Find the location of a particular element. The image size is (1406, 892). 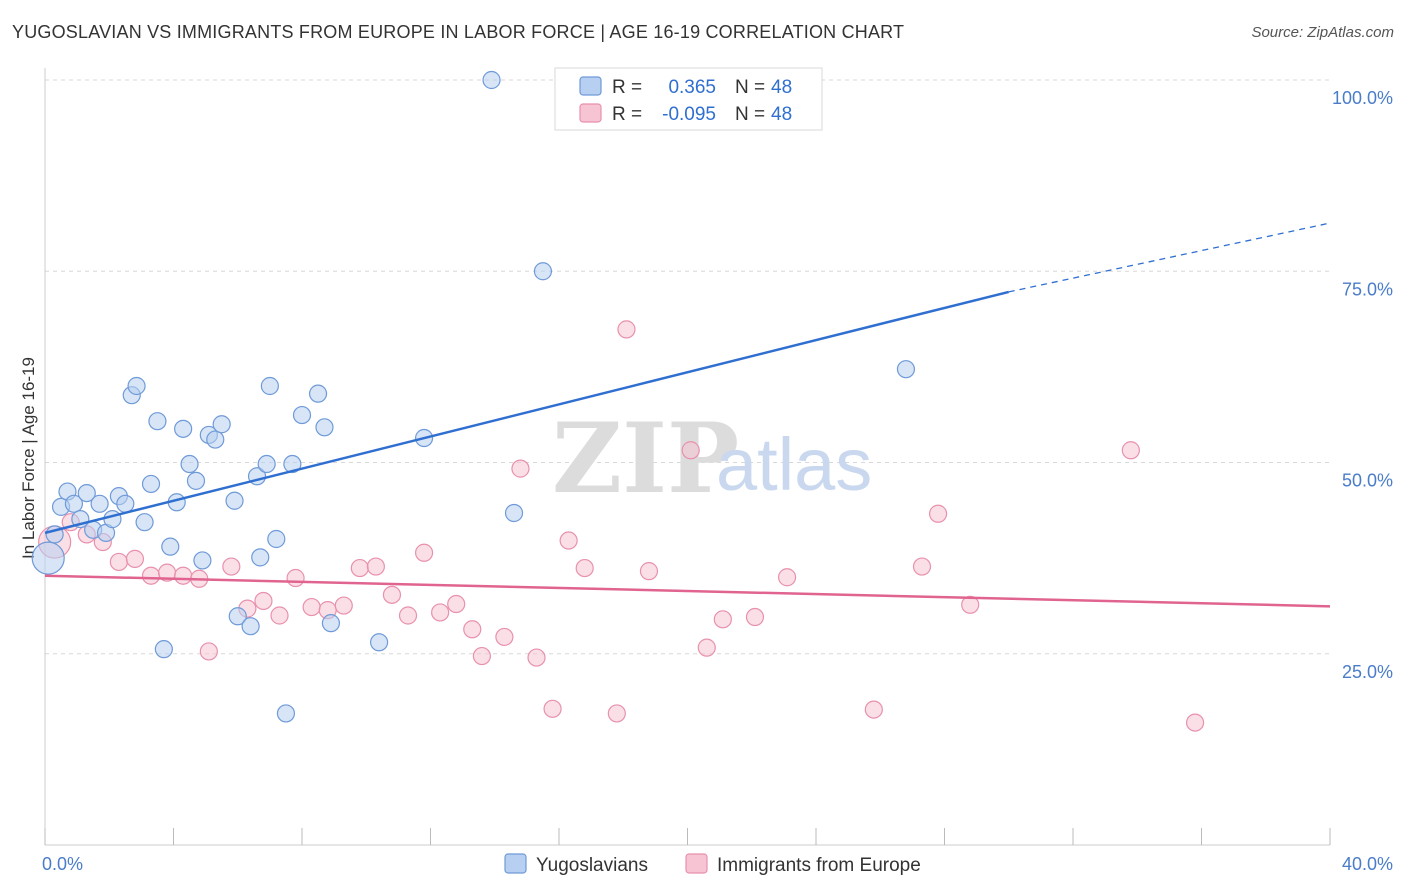

watermark-zip: ZIP is located at coordinates (645, 458).